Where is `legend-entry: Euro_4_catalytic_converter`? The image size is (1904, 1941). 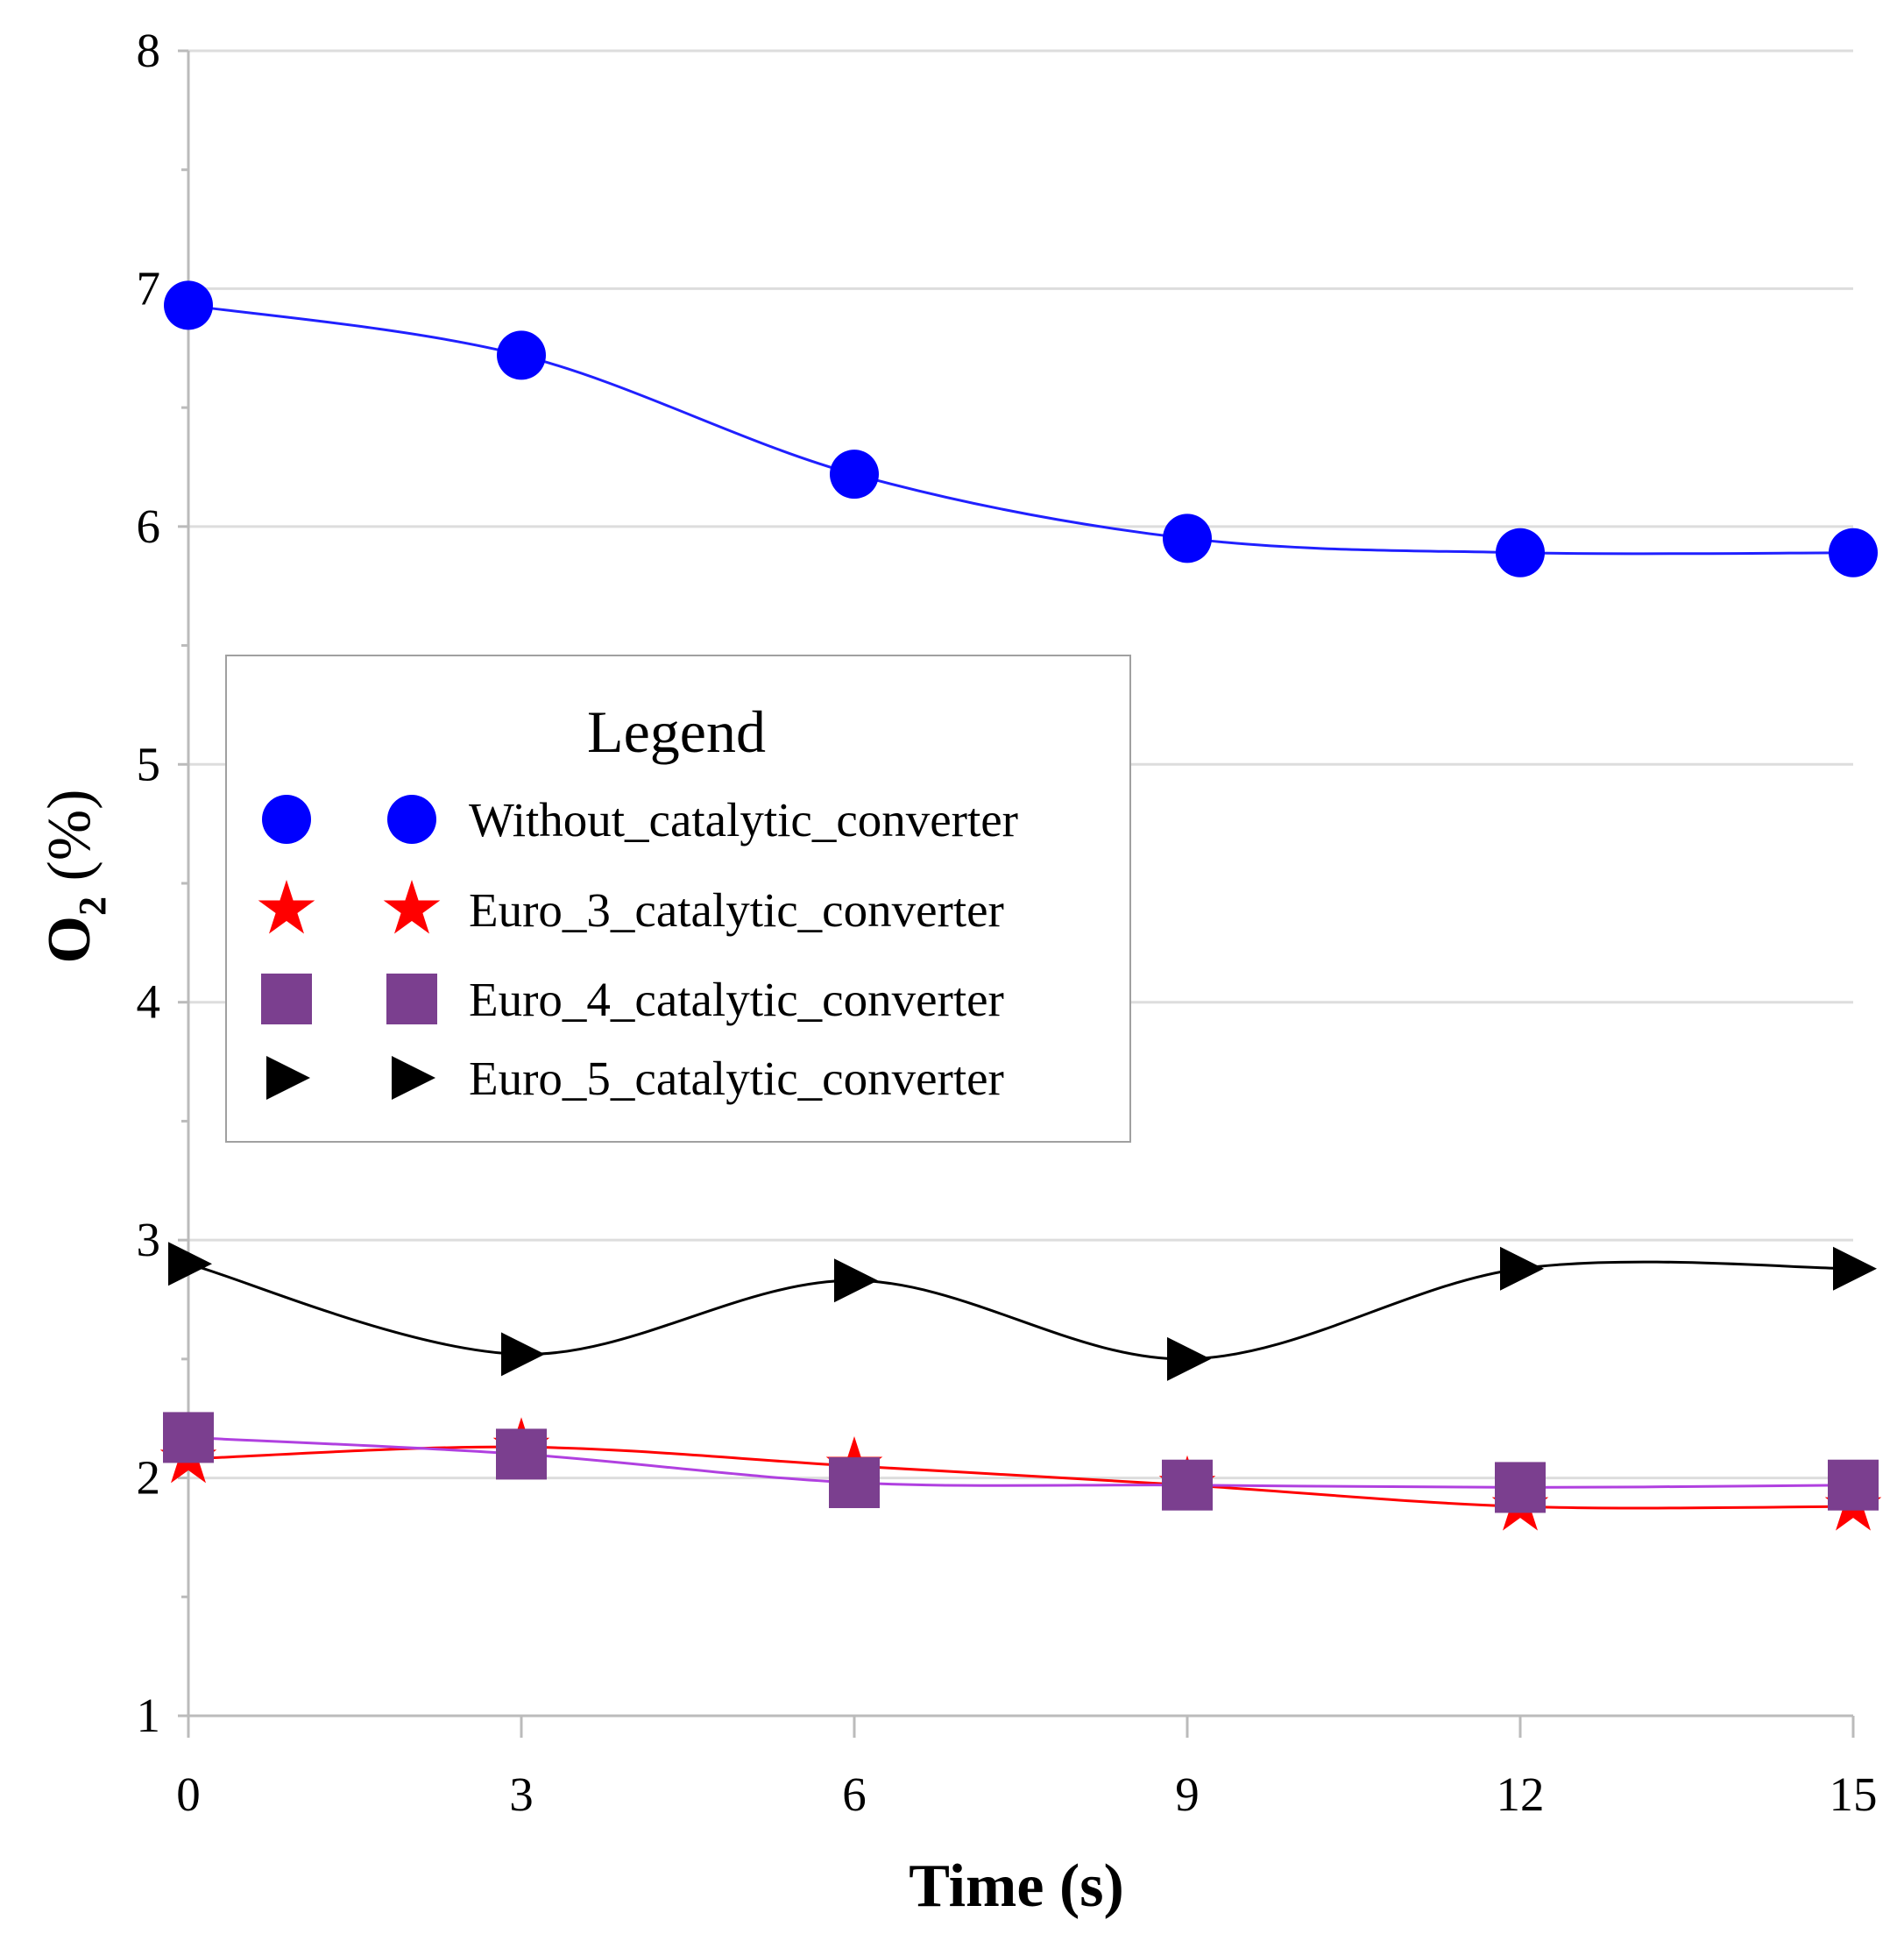 legend-entry: Euro_4_catalytic_converter is located at coordinates (632, 999).